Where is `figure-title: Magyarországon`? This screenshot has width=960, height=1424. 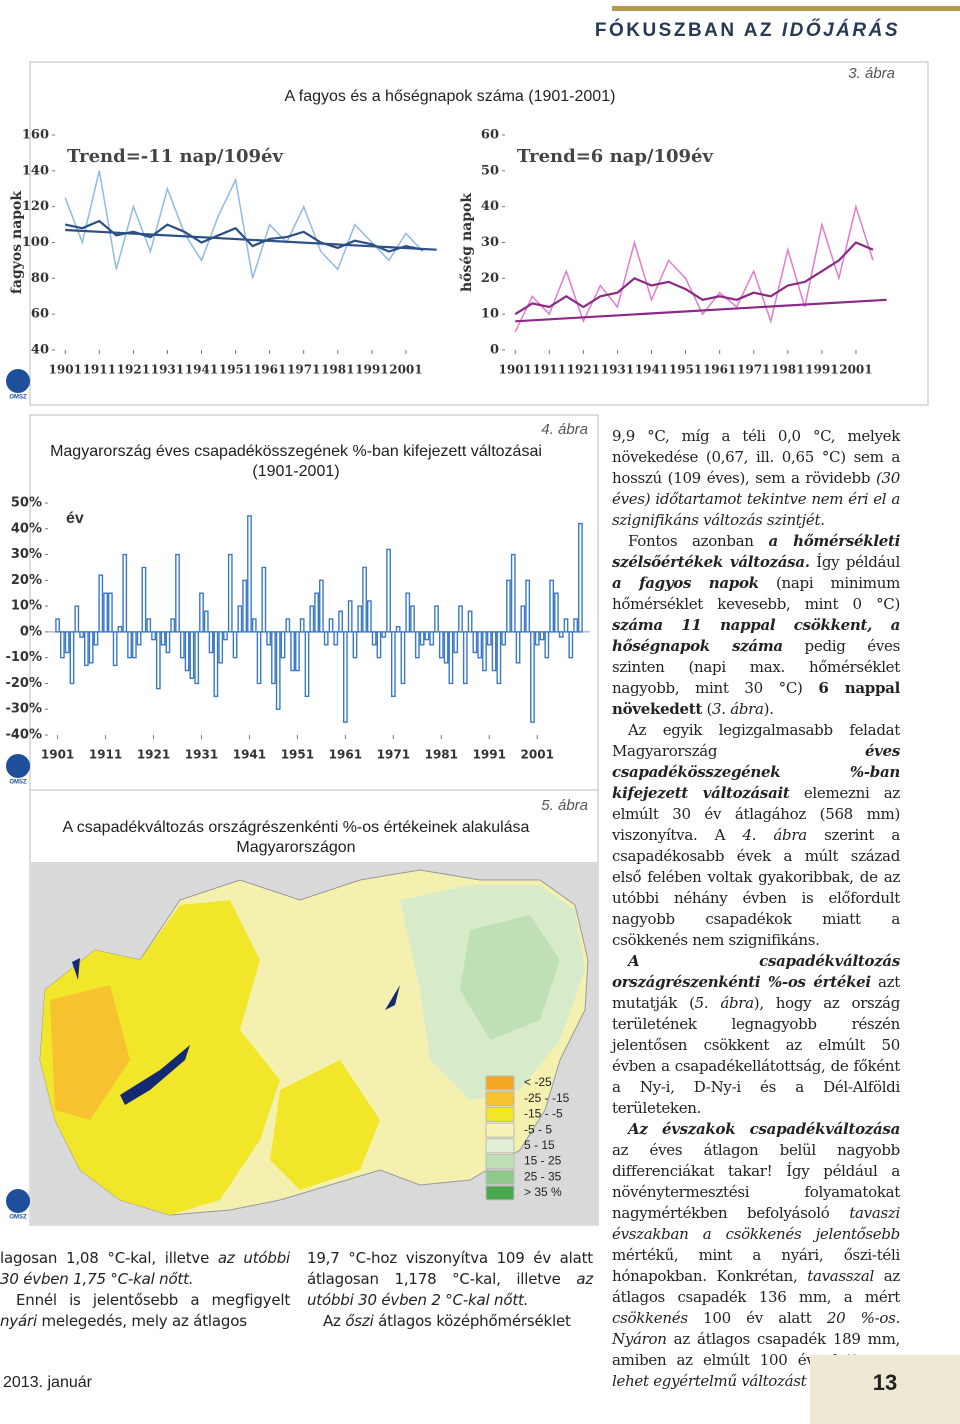
figure-title: Magyarországon is located at coordinates (295, 847).